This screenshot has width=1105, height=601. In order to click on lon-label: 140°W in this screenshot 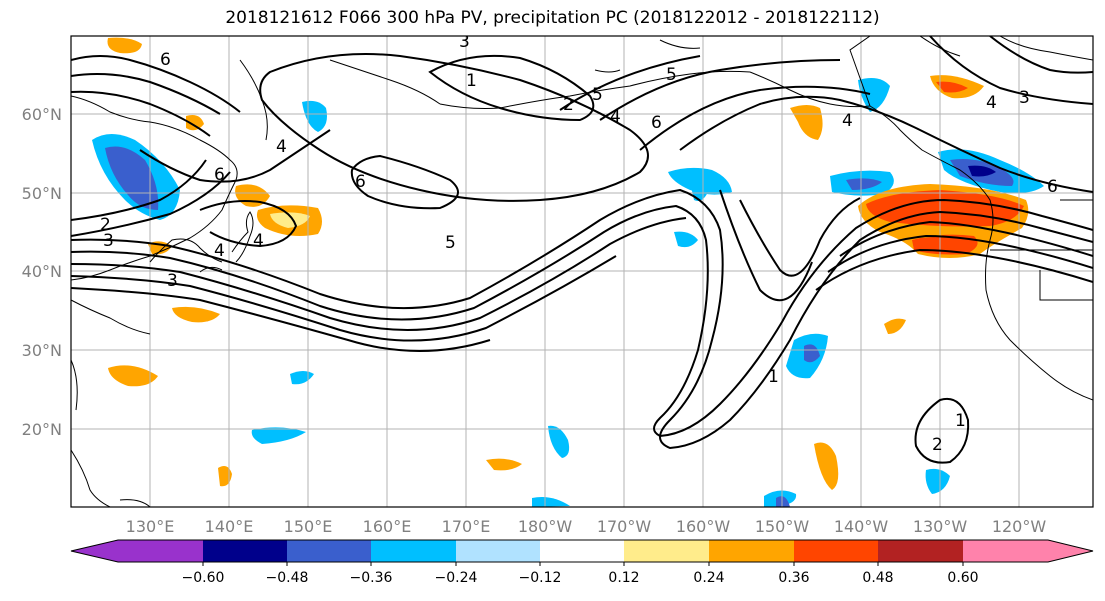, I will do `click(861, 526)`.